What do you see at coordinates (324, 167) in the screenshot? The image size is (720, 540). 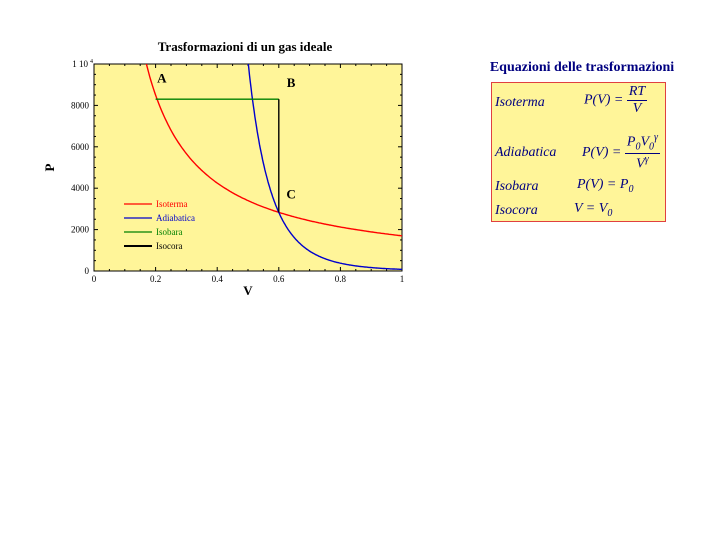 I see `series-line-adiabatica` at bounding box center [324, 167].